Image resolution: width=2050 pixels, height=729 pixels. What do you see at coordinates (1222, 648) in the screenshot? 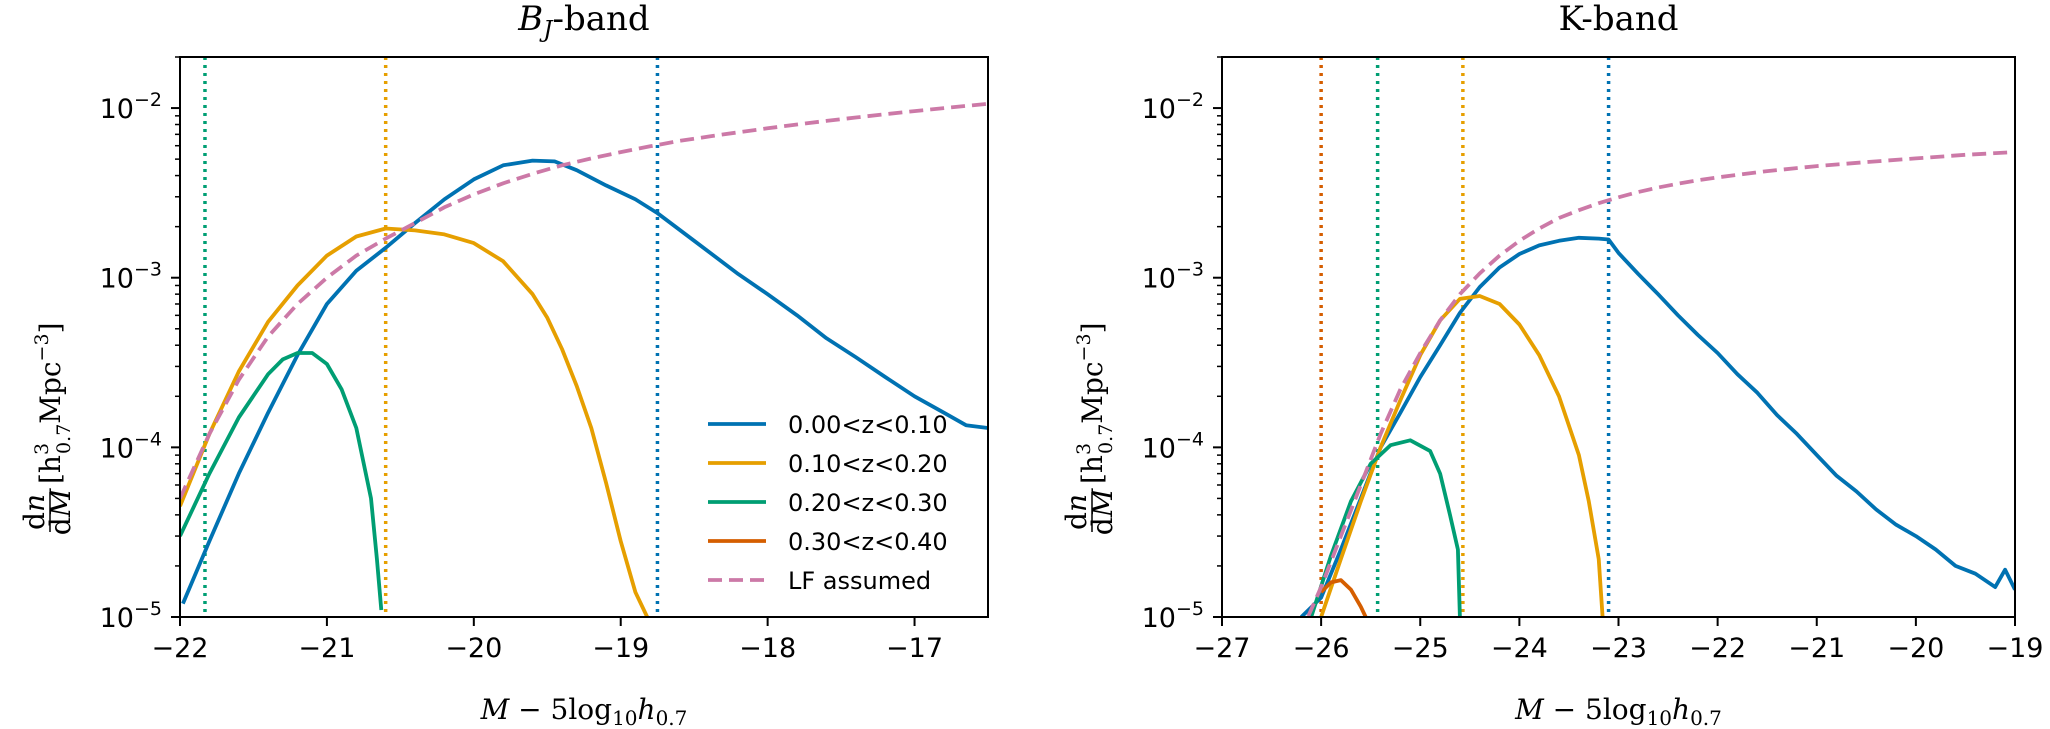
I see `x-tick-label: −27` at bounding box center [1222, 648].